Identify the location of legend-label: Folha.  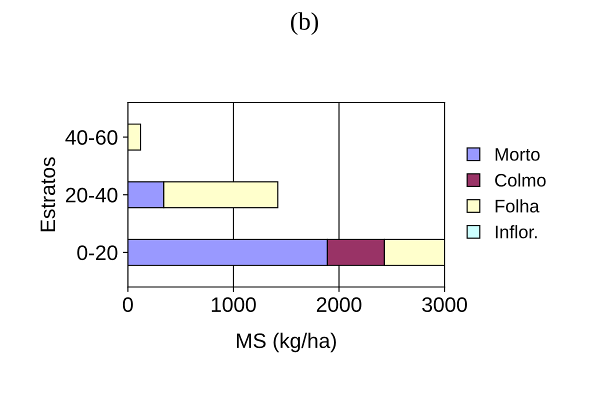
(518, 206).